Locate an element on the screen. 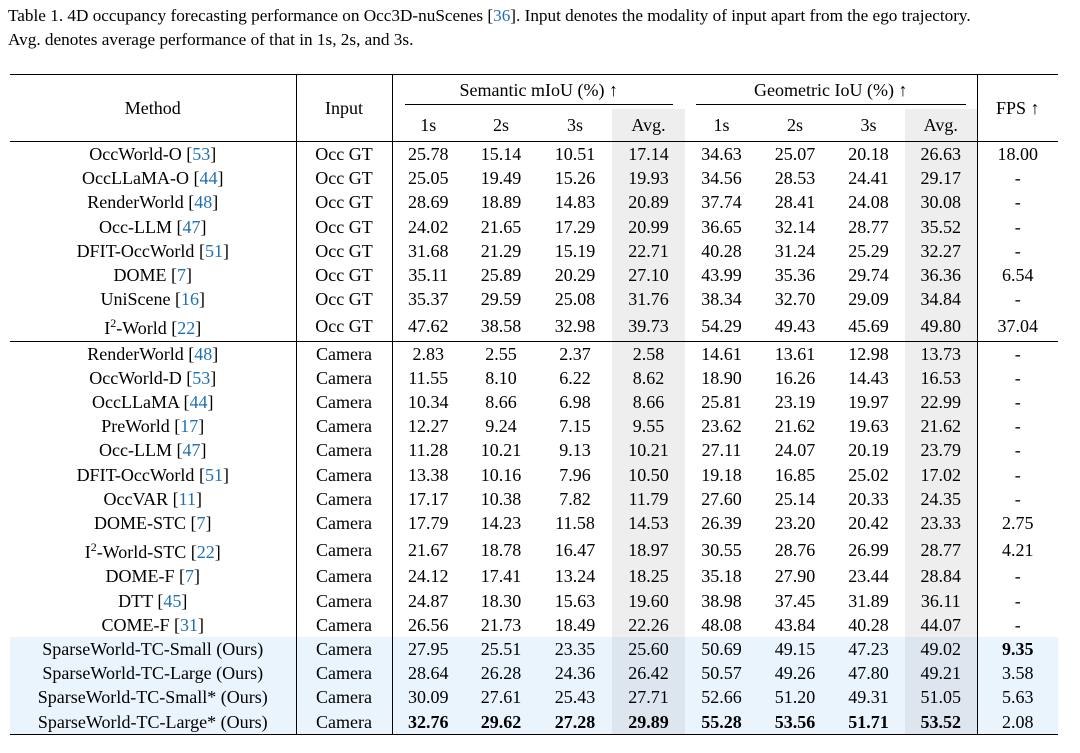 This screenshot has width=1080, height=753. citation-link: 11 is located at coordinates (187, 498).